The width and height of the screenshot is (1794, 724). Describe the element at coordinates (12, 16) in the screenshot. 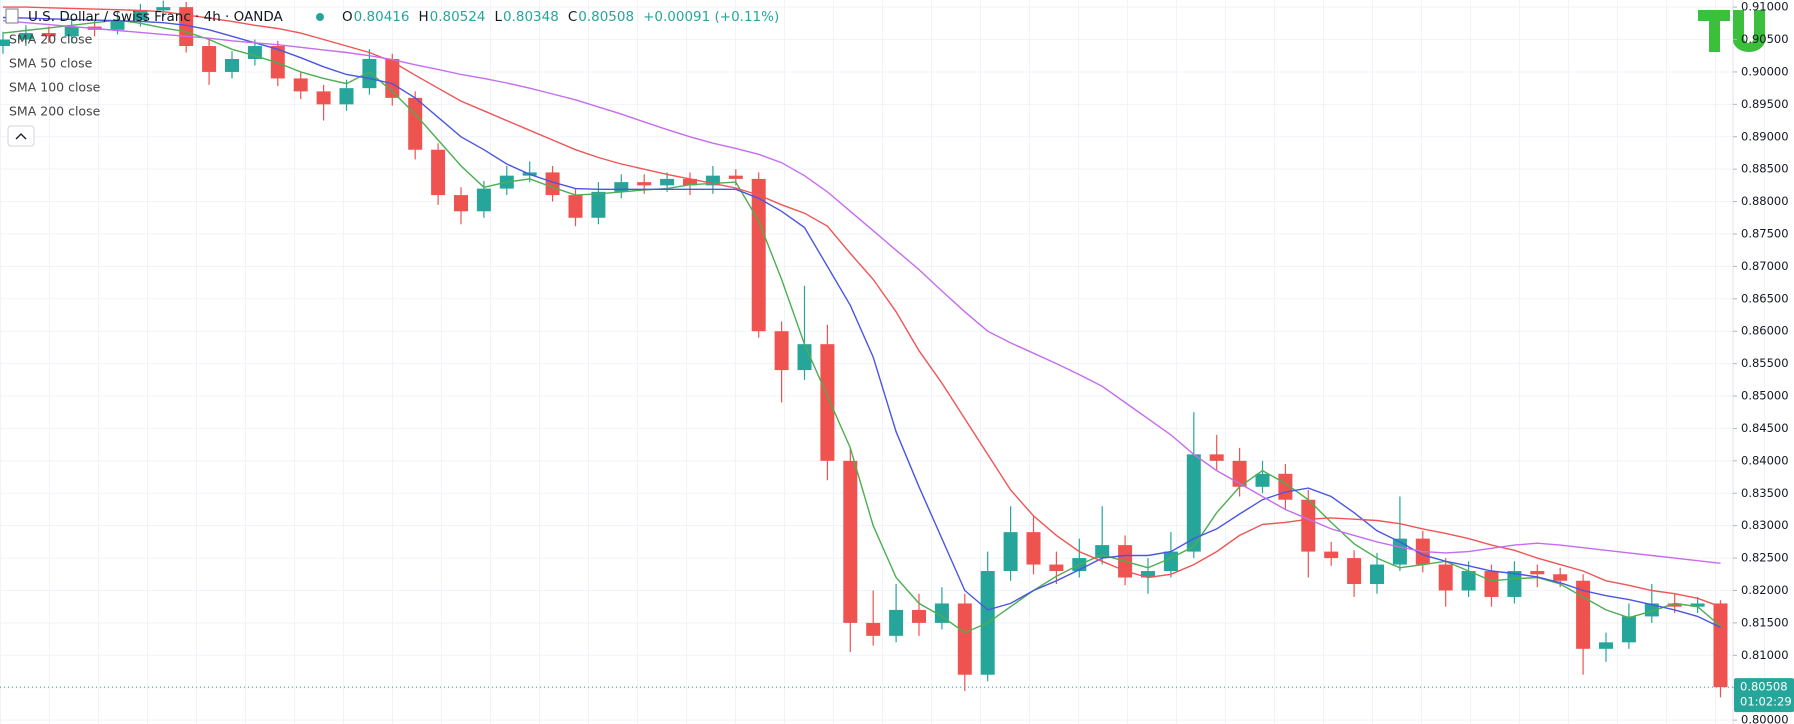

I see `symbol-icon` at that location.